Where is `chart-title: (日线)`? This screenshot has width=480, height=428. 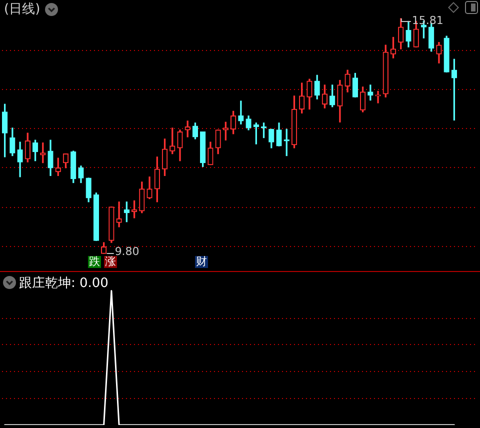
chart-title: (日线) is located at coordinates (22, 9).